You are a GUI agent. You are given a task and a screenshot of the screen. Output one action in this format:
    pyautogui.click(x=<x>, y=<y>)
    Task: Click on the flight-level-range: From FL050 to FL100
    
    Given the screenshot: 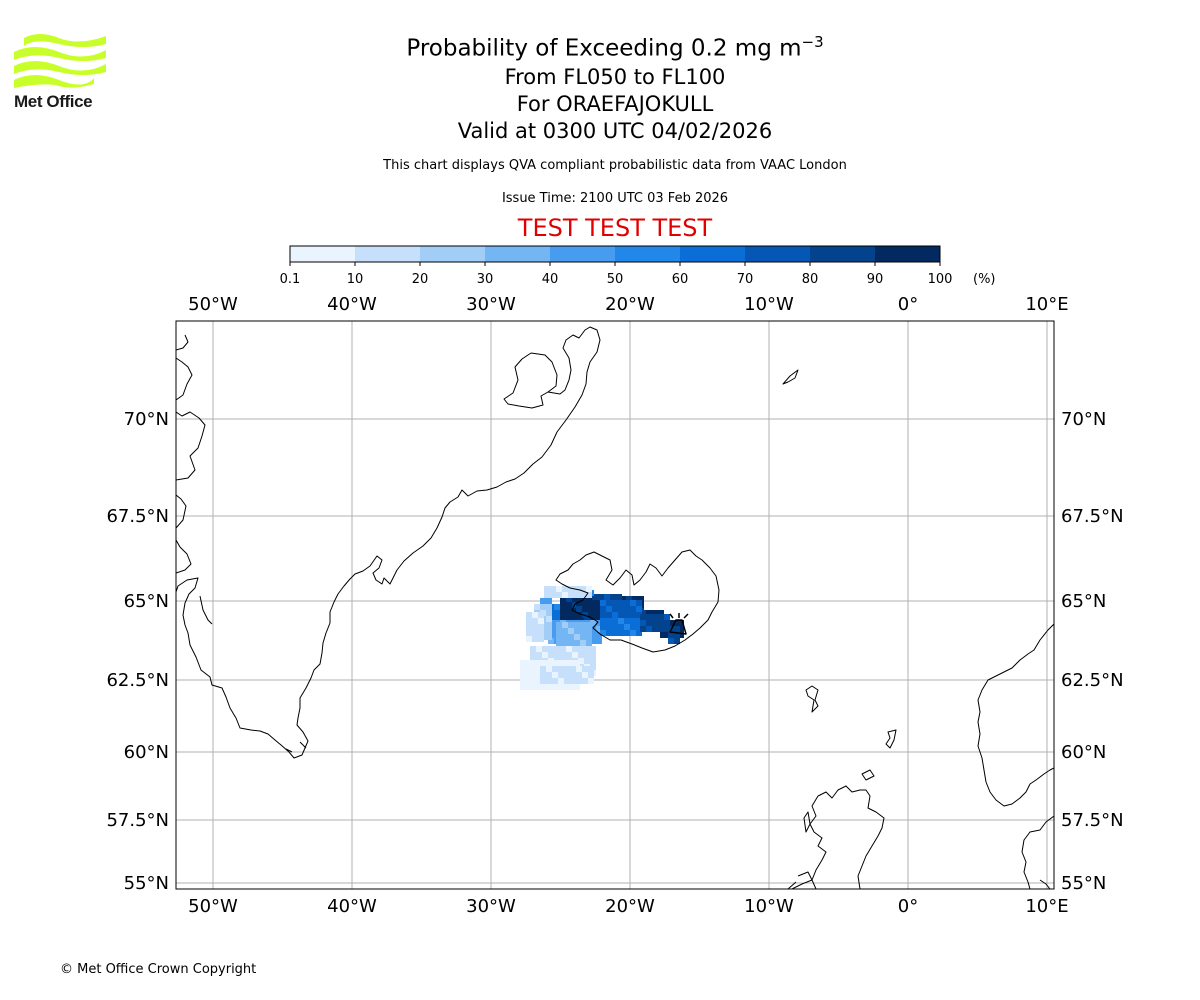 What is the action you would take?
    pyautogui.click(x=615, y=77)
    